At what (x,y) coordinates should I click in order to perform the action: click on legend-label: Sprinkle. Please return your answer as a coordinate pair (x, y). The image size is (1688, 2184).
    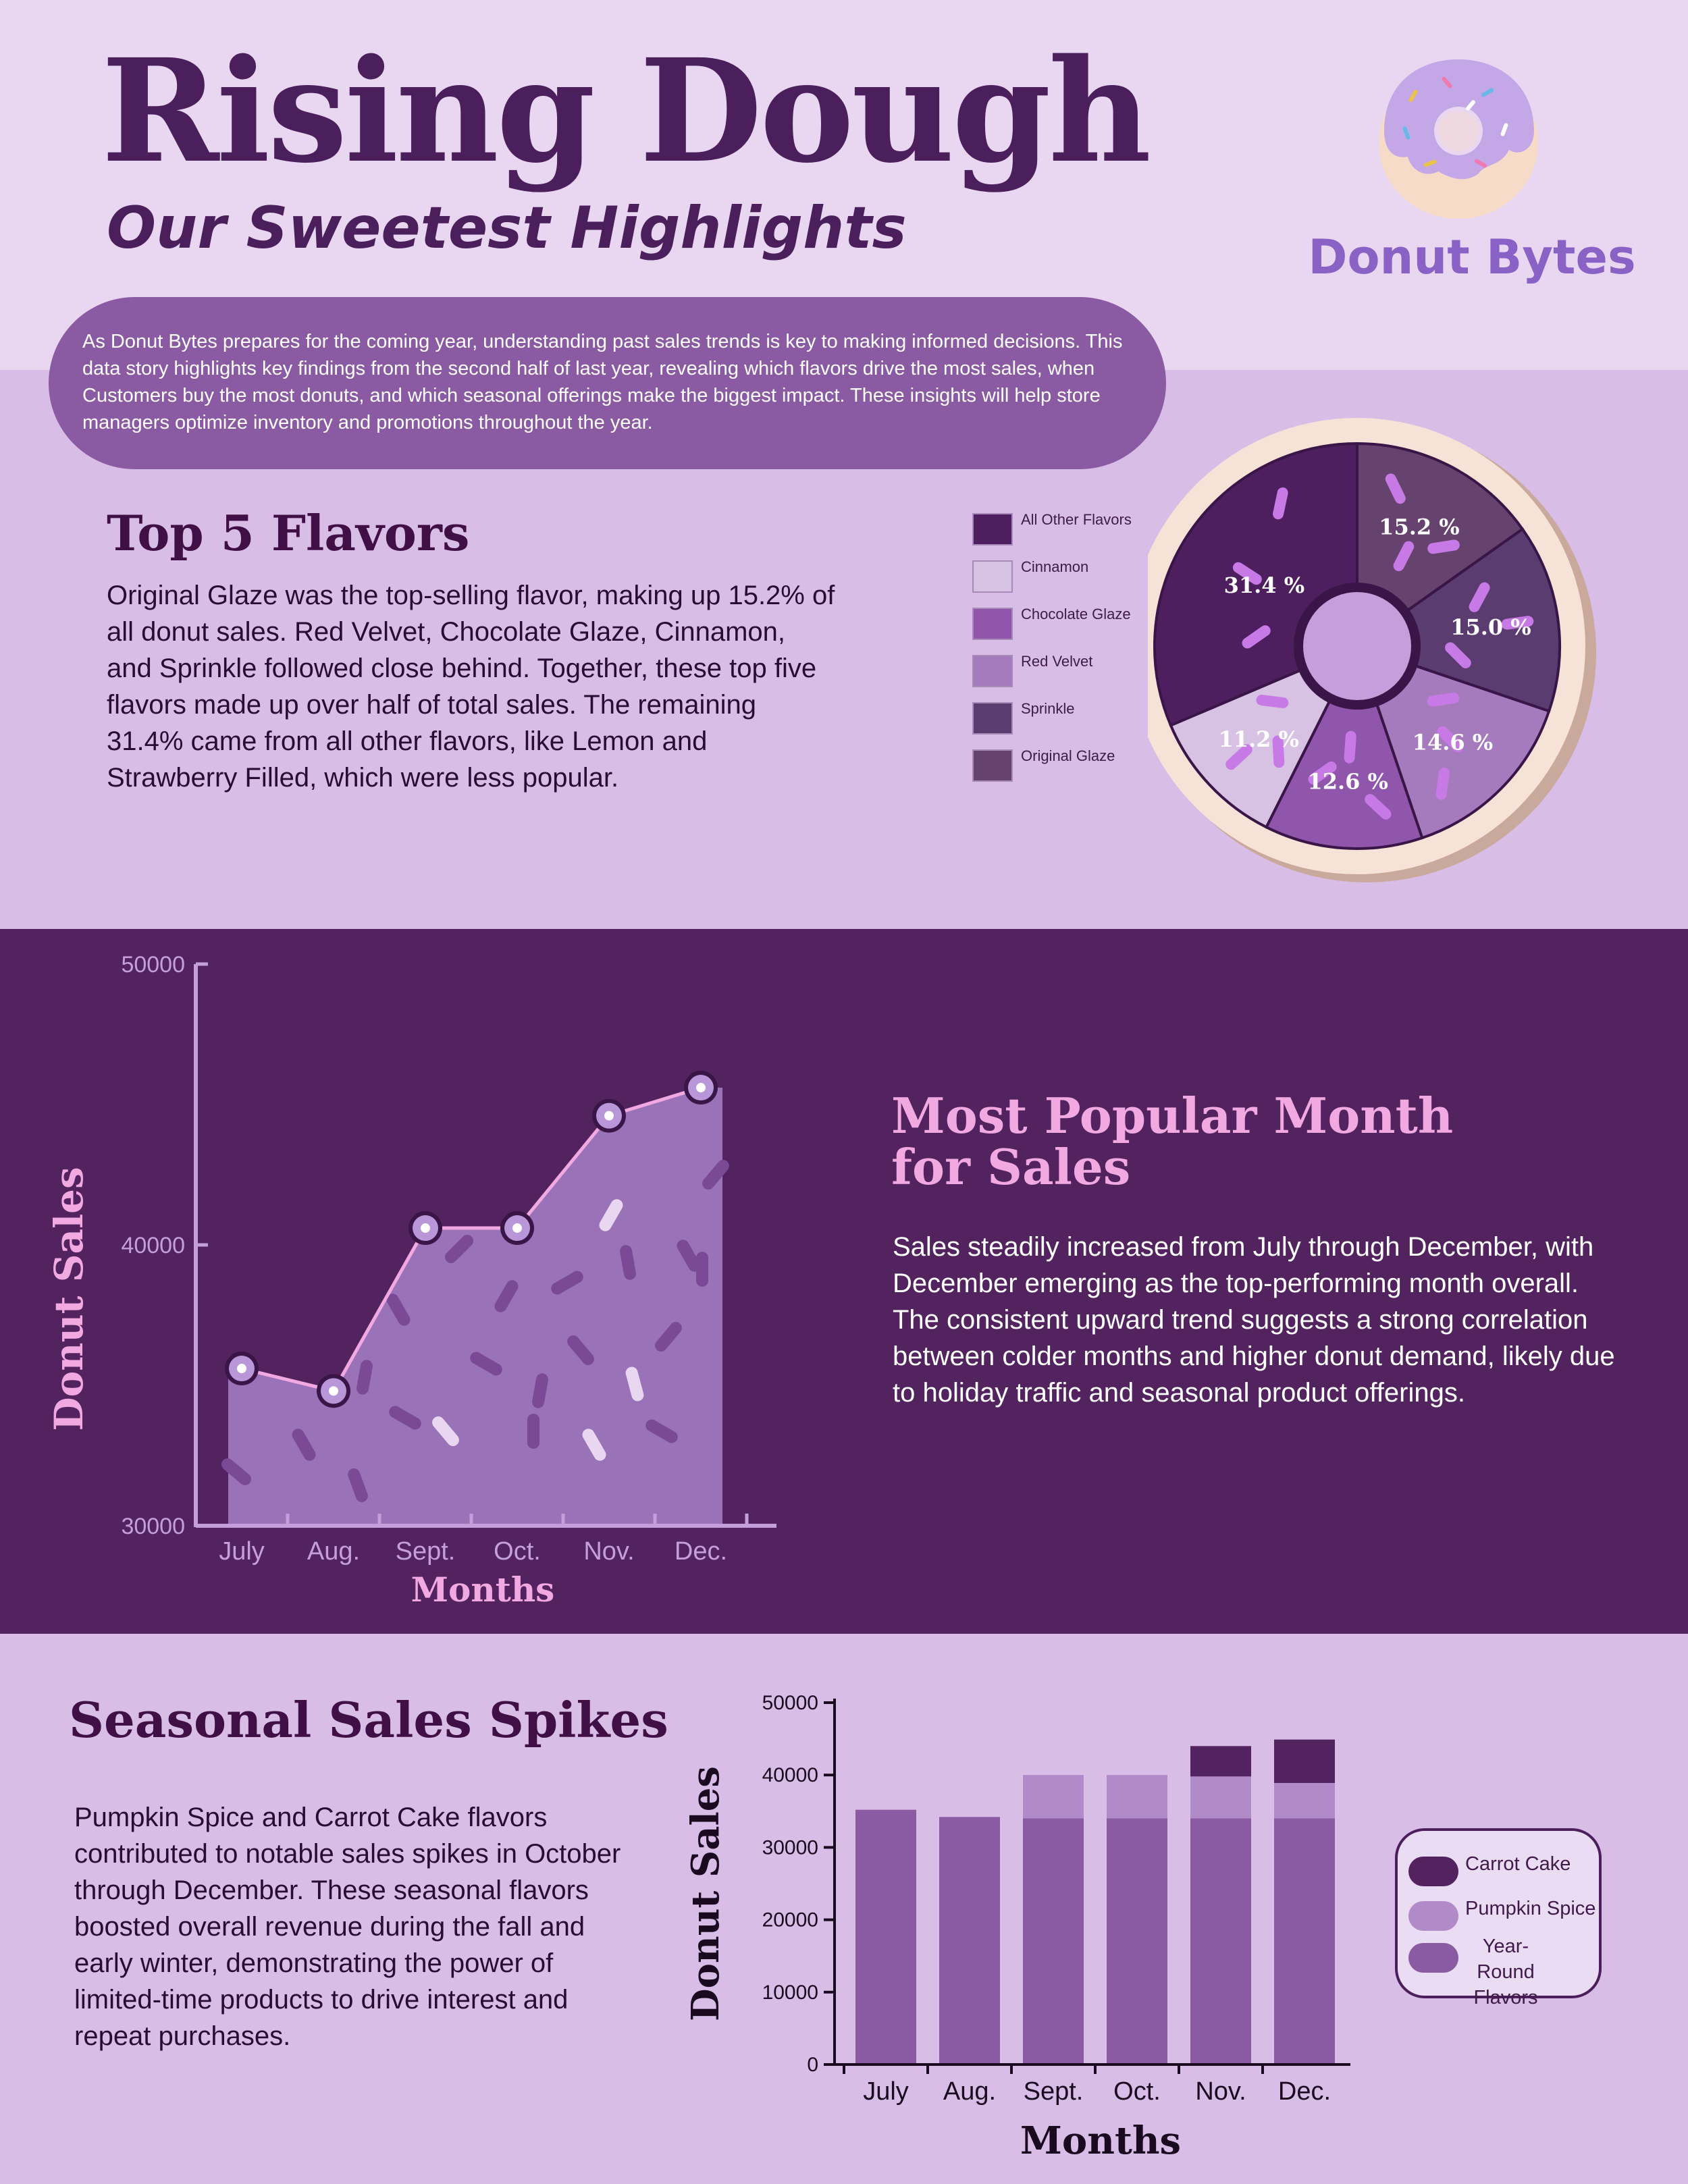
    Looking at the image, I should click on (1048, 708).